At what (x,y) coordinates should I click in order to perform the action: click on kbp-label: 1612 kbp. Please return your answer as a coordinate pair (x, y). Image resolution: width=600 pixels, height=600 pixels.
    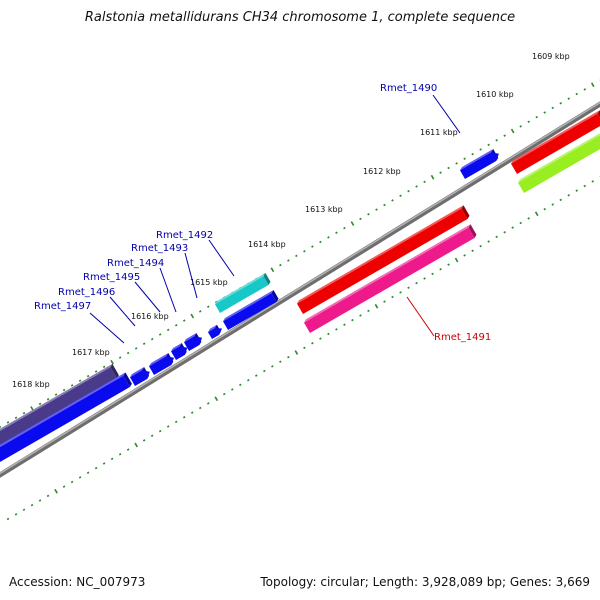
    Looking at the image, I should click on (382, 171).